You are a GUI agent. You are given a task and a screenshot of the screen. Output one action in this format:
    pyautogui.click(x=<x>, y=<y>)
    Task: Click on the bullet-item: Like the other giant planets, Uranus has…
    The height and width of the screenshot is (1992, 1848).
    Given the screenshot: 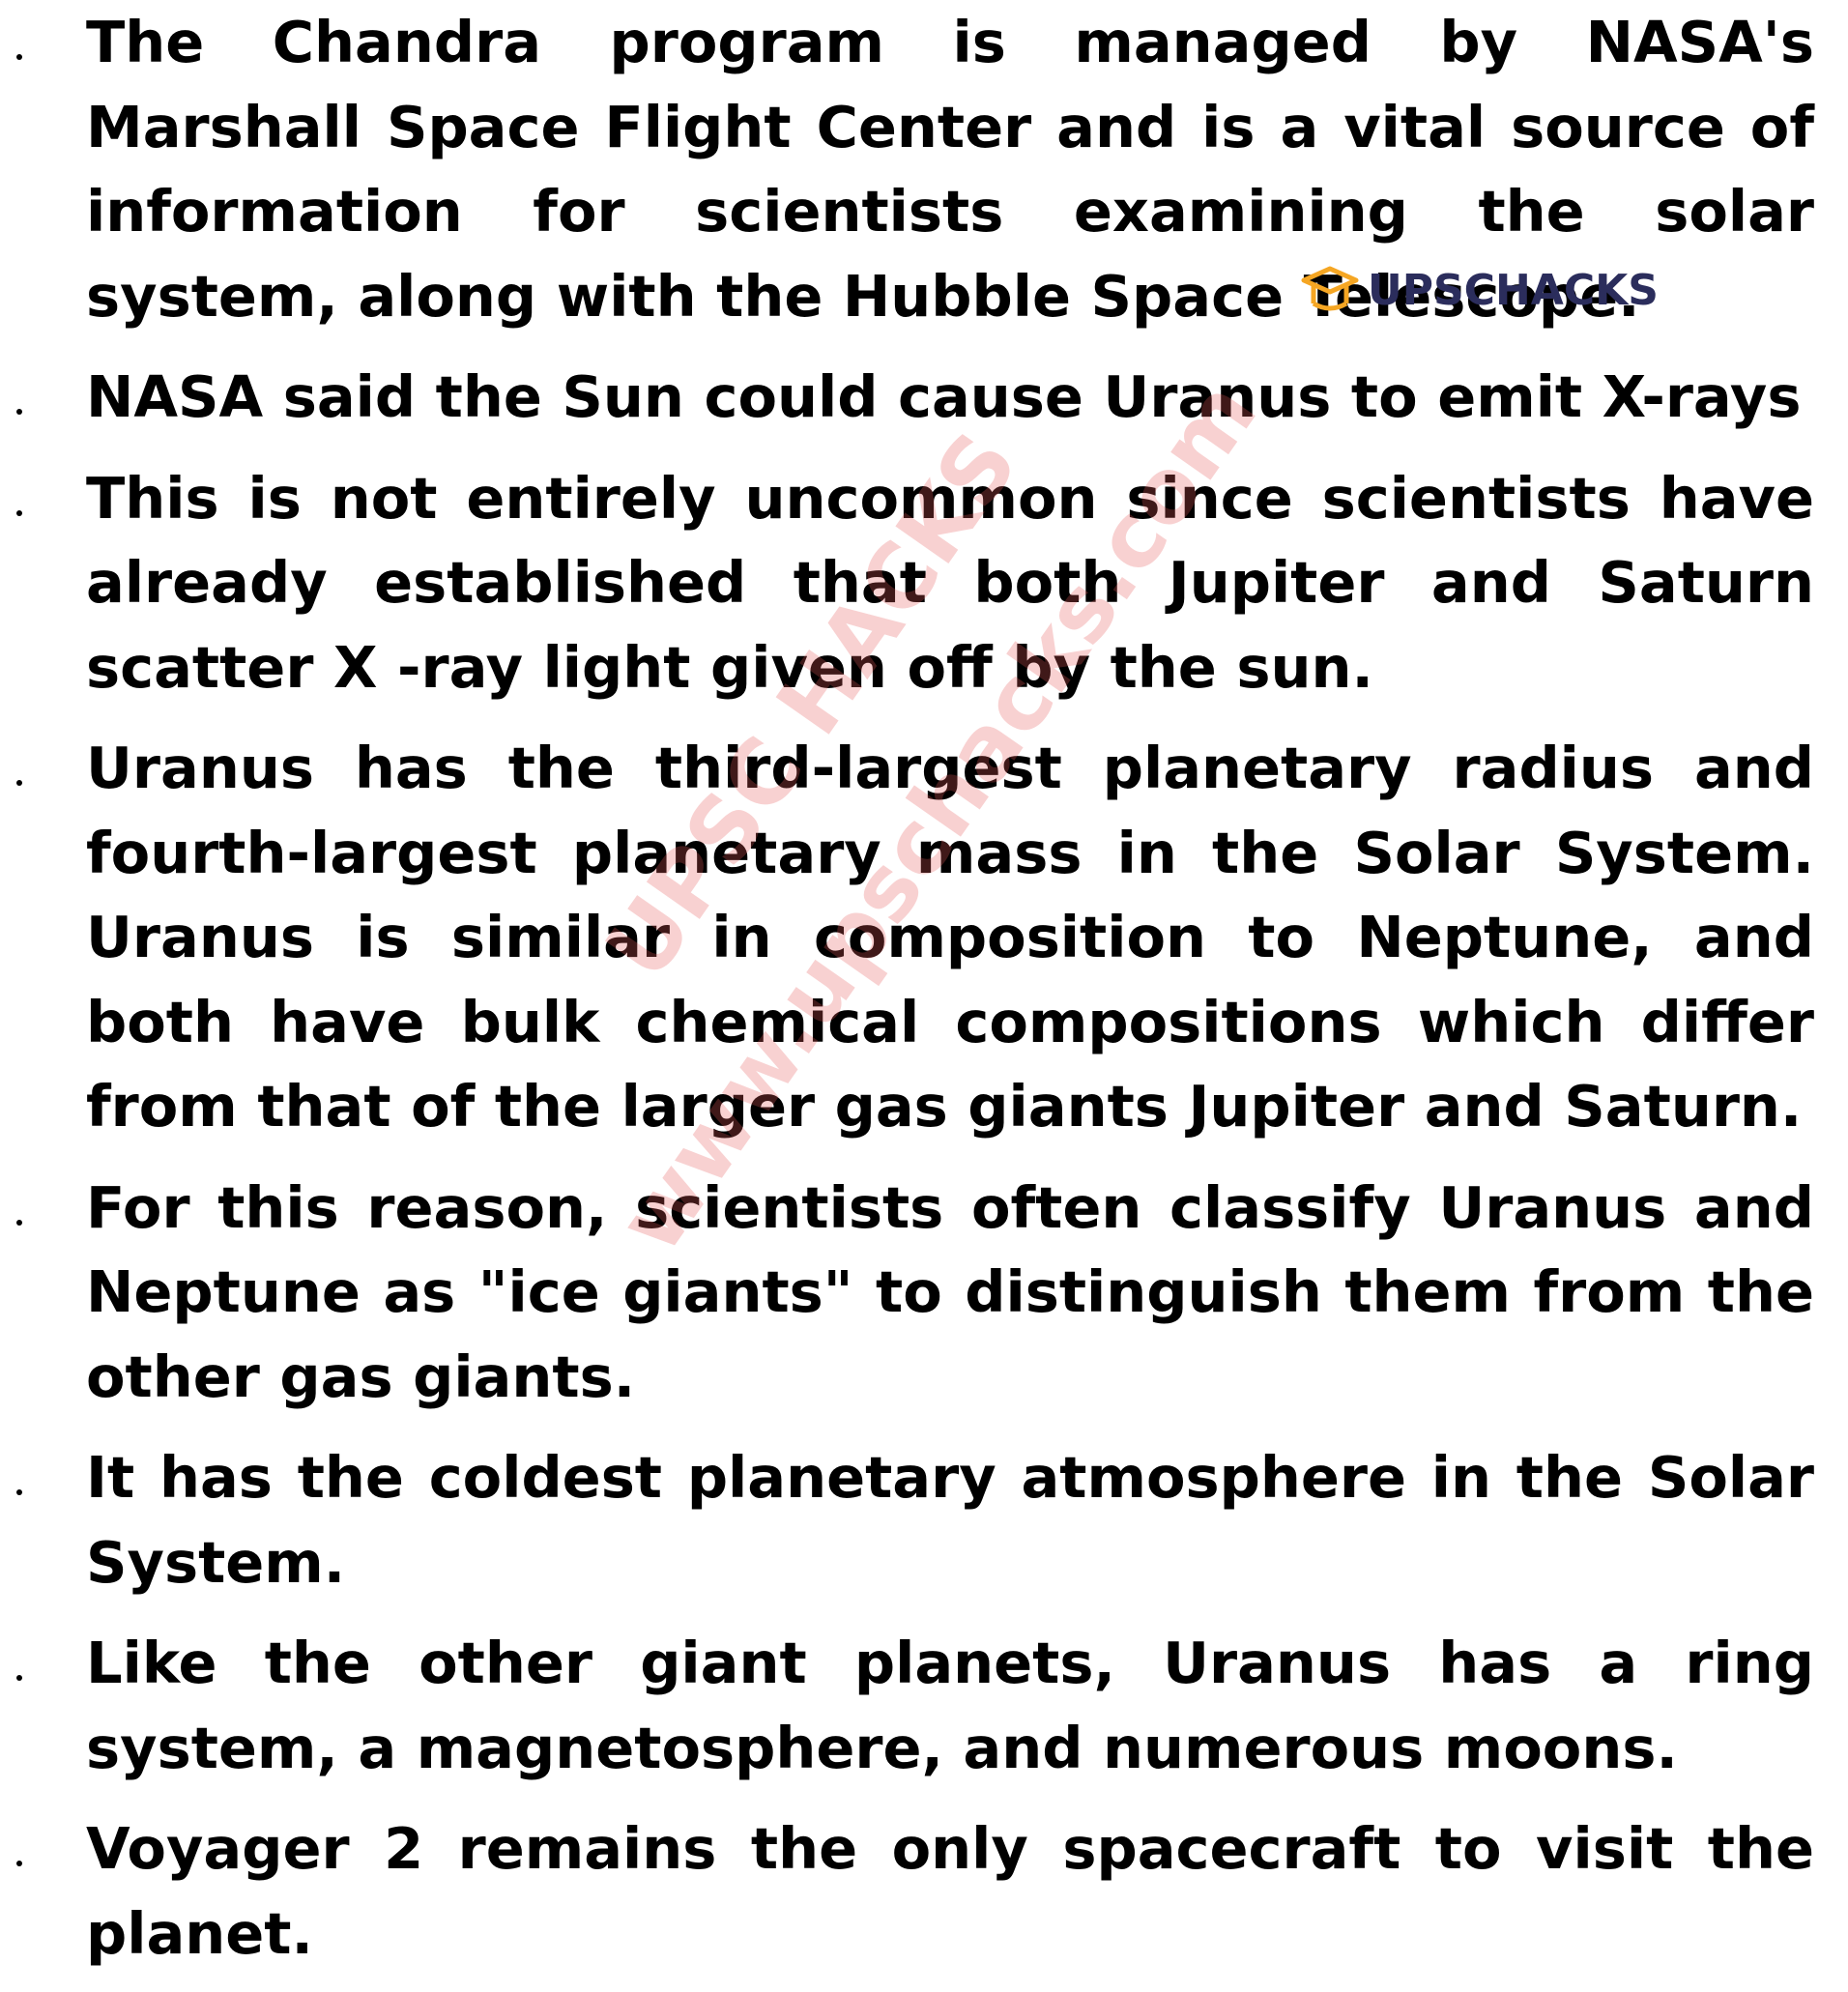 What is the action you would take?
    pyautogui.click(x=915, y=1705)
    